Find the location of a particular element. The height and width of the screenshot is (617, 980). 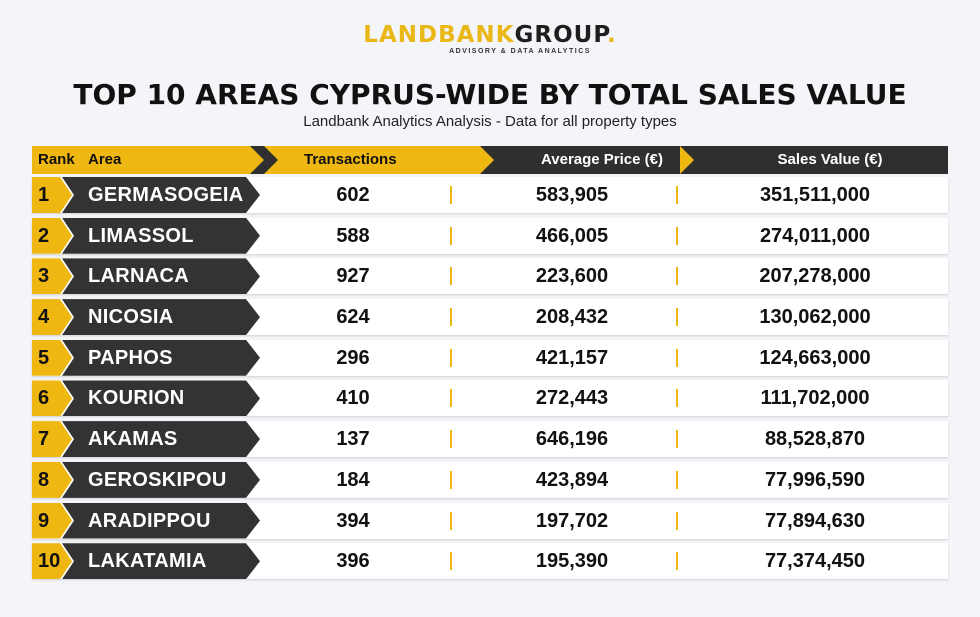

table-row: 4 NICOSIA 624 208,432 130,062,000 is located at coordinates (490, 317).